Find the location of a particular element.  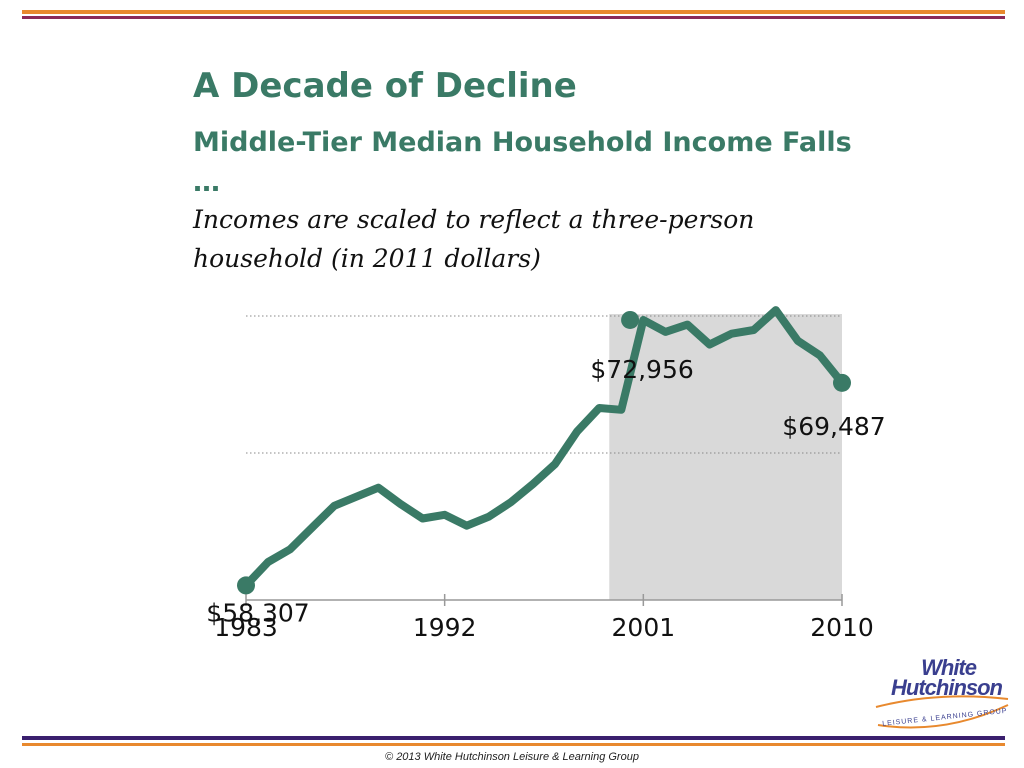

data-label: $72,956 is located at coordinates (641, 369).